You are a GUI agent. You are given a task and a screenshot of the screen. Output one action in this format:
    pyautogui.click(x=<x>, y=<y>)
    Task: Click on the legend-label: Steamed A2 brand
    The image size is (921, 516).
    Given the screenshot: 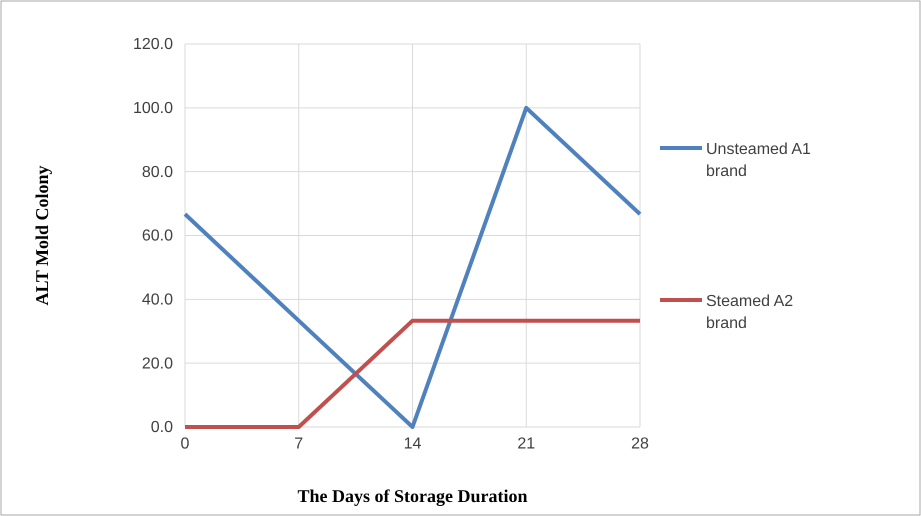 What is the action you would take?
    pyautogui.click(x=750, y=312)
    